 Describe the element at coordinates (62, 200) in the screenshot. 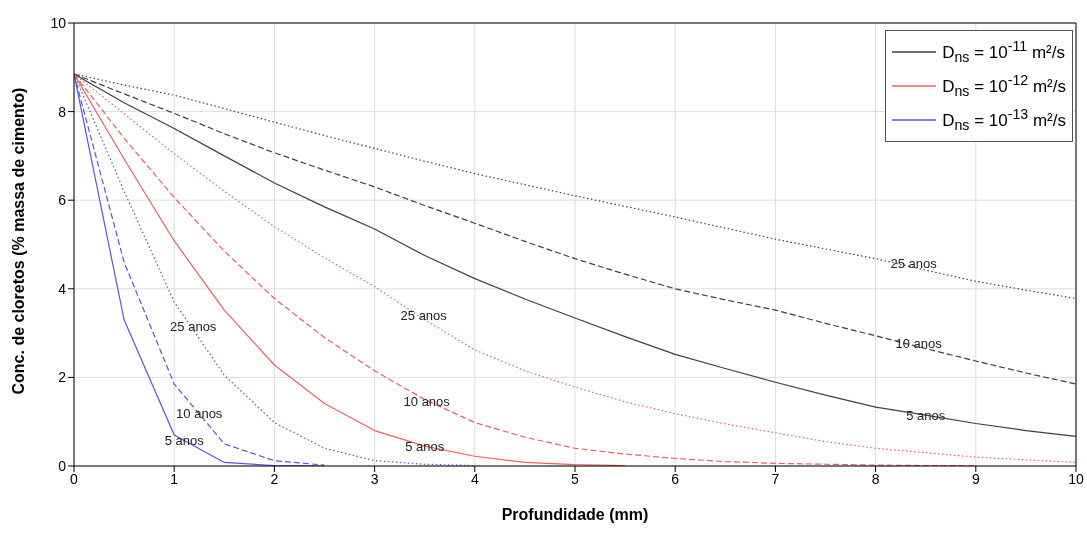

I see `y-tick-label: 6` at that location.